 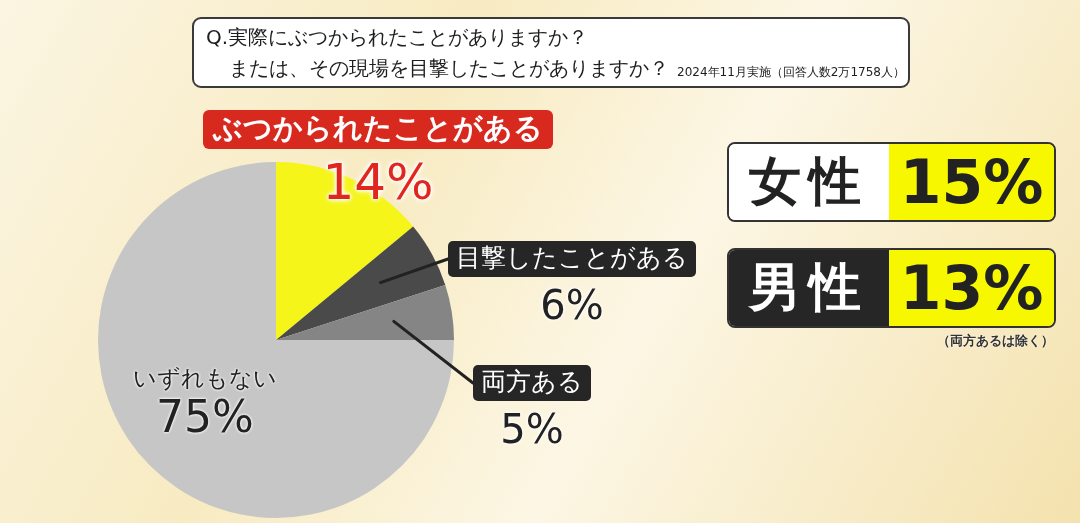 I want to click on text: 13%, so click(x=971, y=288).